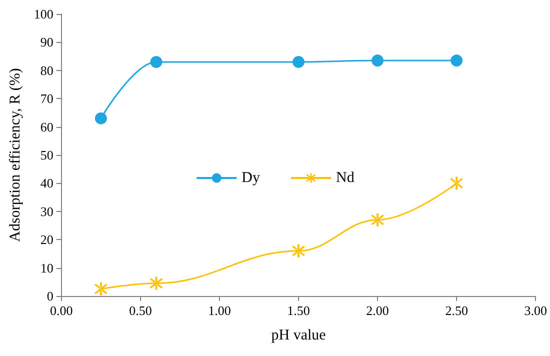 The width and height of the screenshot is (550, 356). Describe the element at coordinates (345, 178) in the screenshot. I see `legend-label: Nd` at that location.